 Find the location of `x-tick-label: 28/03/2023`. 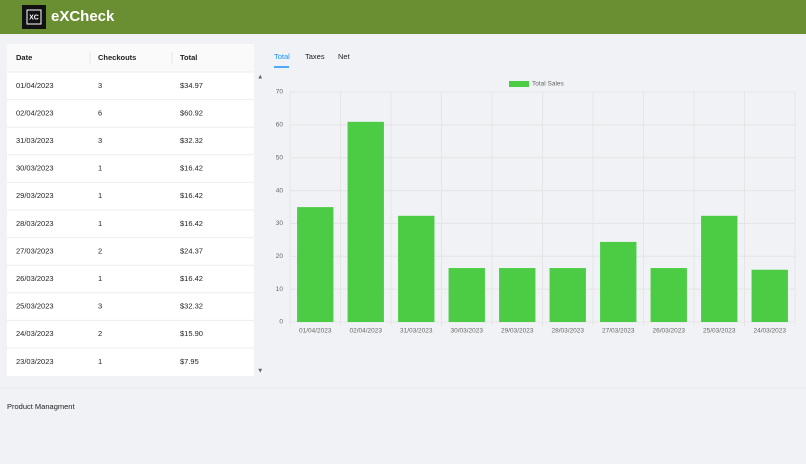

x-tick-label: 28/03/2023 is located at coordinates (567, 331).